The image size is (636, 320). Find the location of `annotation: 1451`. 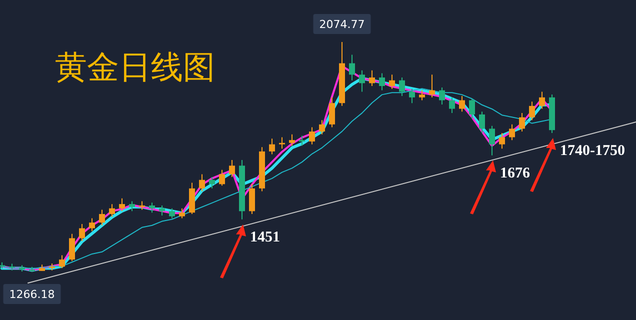

annotation: 1451 is located at coordinates (265, 237).